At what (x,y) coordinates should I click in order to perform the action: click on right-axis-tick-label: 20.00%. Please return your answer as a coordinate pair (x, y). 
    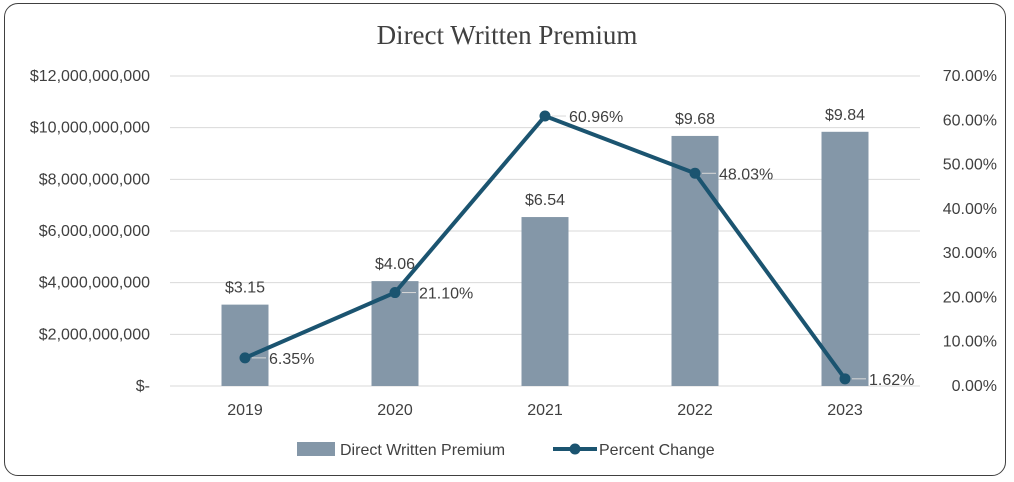
    Looking at the image, I should click on (970, 297).